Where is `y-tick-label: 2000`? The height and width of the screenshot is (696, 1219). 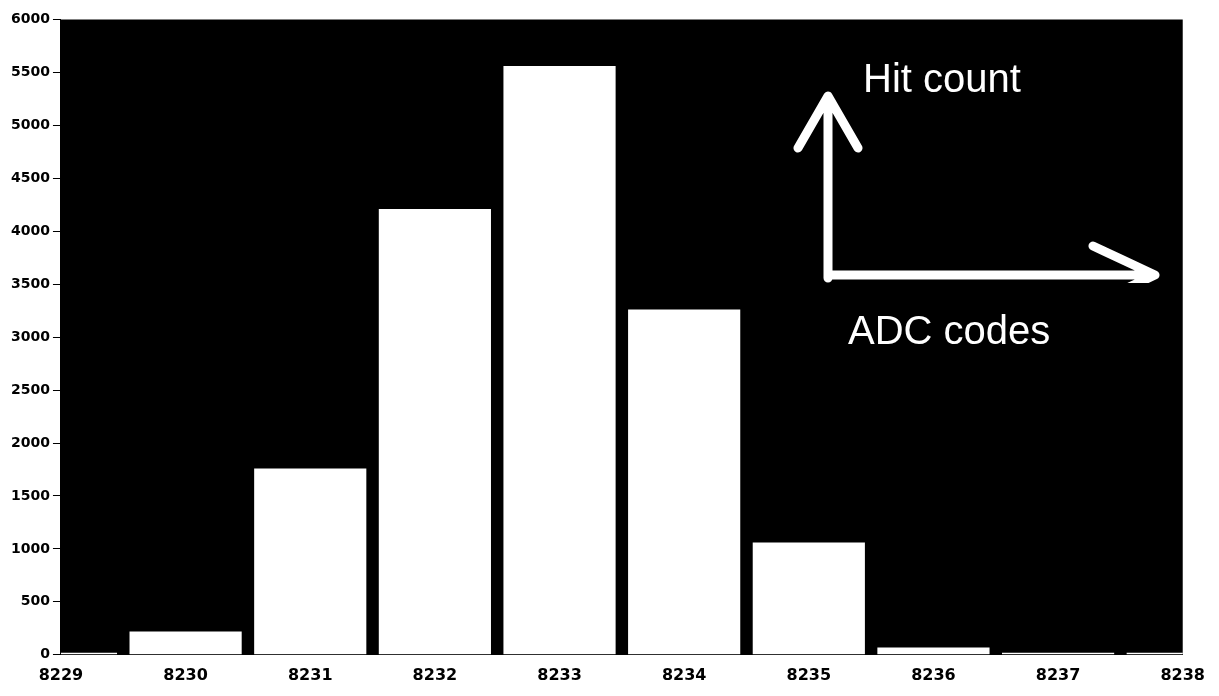
y-tick-label: 2000 is located at coordinates (31, 441).